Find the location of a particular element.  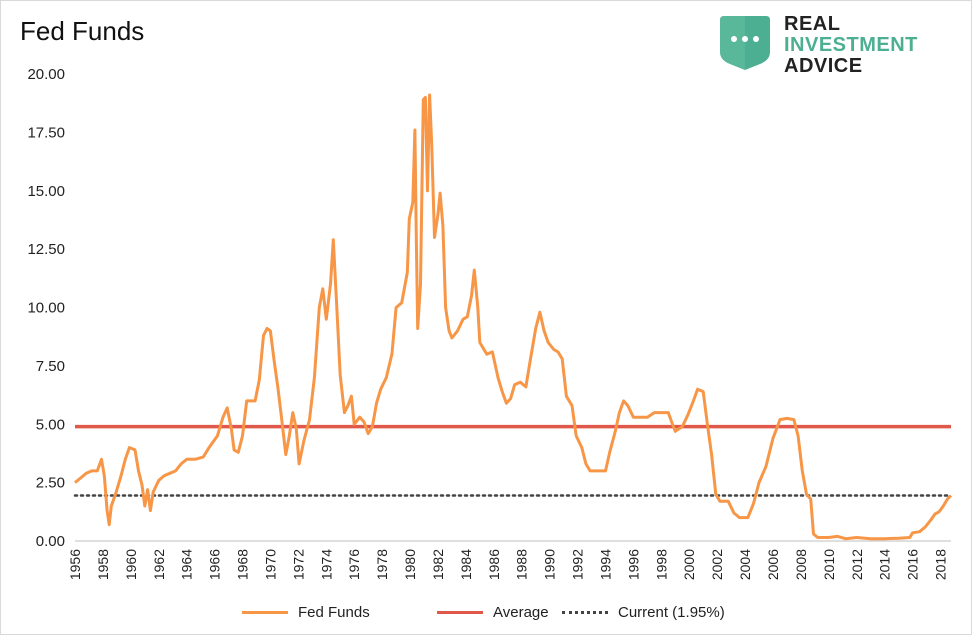

y-tick-label: 2.50 is located at coordinates (50, 483).